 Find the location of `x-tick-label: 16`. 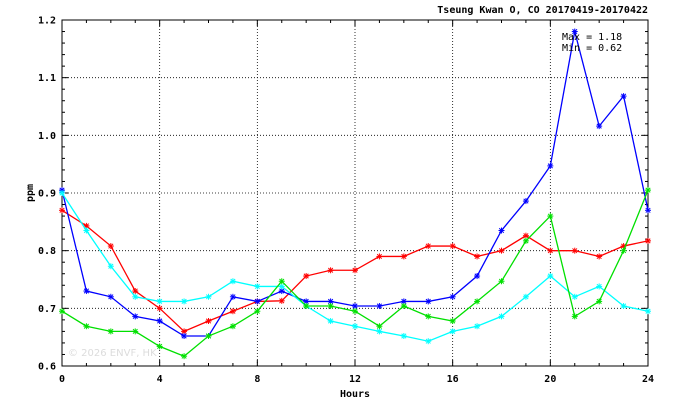

x-tick-label: 16 is located at coordinates (453, 379).